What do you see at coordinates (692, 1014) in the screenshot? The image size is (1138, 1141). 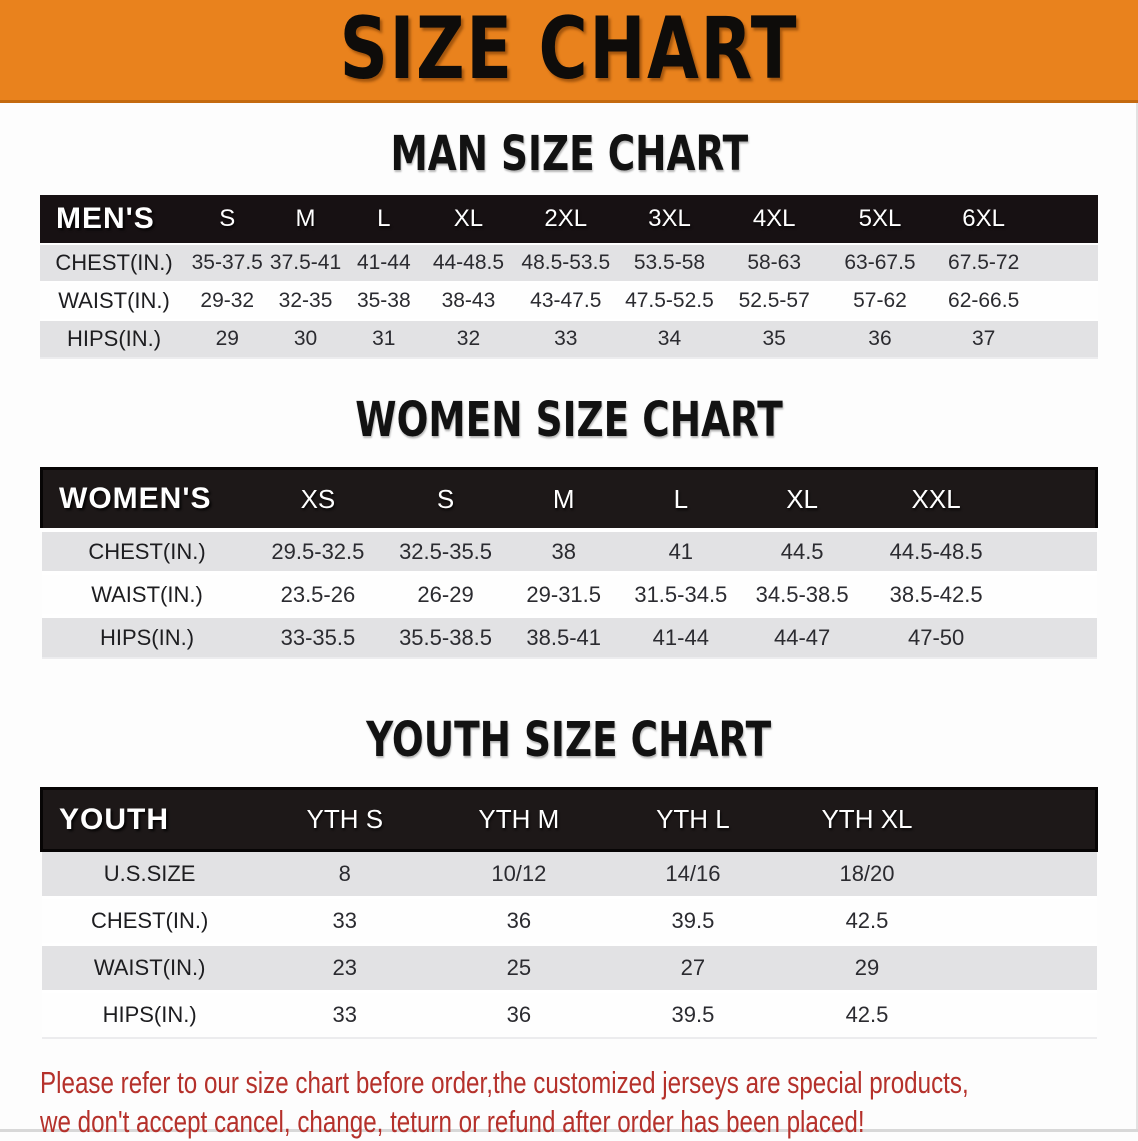 I see `size-value-cell: 39.5` at bounding box center [692, 1014].